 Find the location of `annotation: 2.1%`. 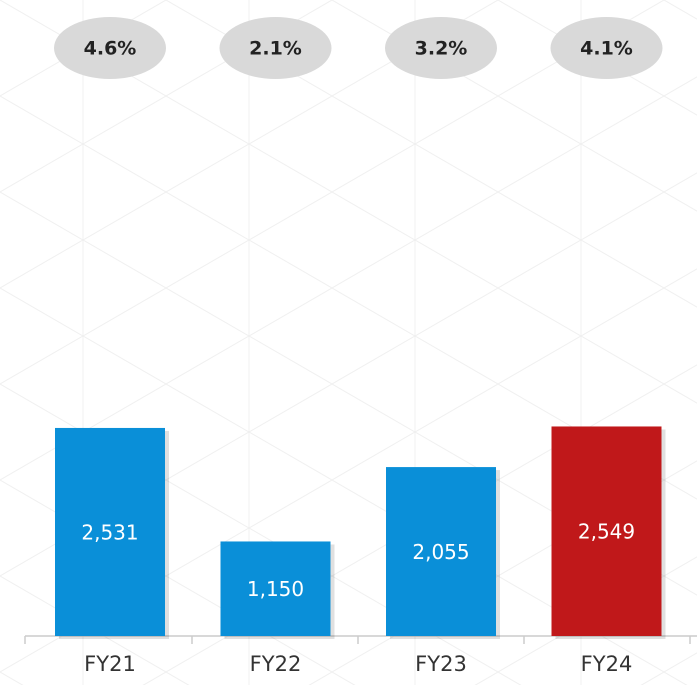

annotation: 2.1% is located at coordinates (275, 49).